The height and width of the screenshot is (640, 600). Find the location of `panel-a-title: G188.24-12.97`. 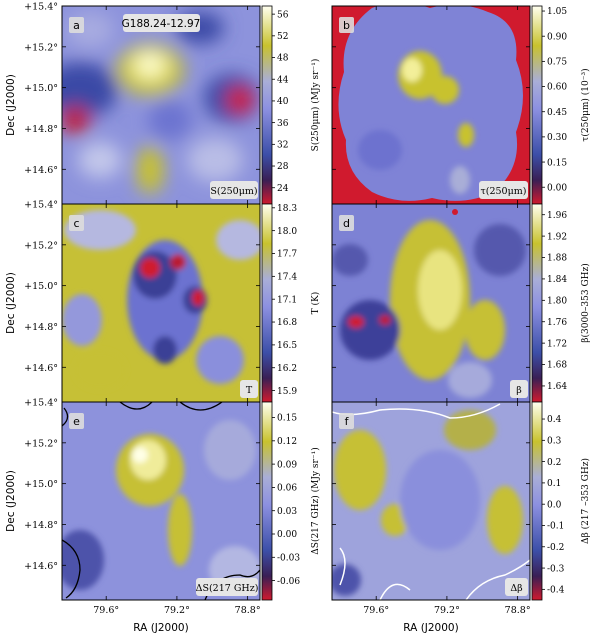

panel-a-title: G188.24-12.97 is located at coordinates (161, 24).